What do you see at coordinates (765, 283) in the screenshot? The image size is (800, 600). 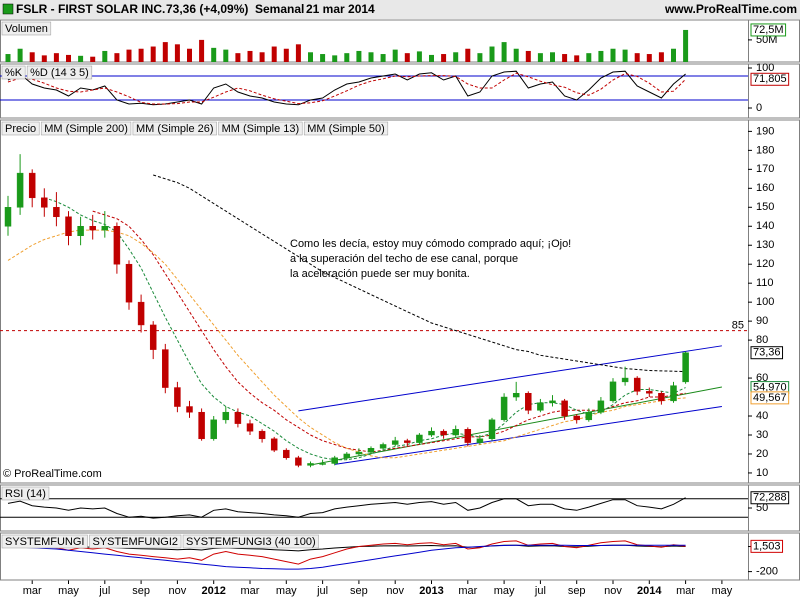 I see `y-tick-label: 110` at bounding box center [765, 283].